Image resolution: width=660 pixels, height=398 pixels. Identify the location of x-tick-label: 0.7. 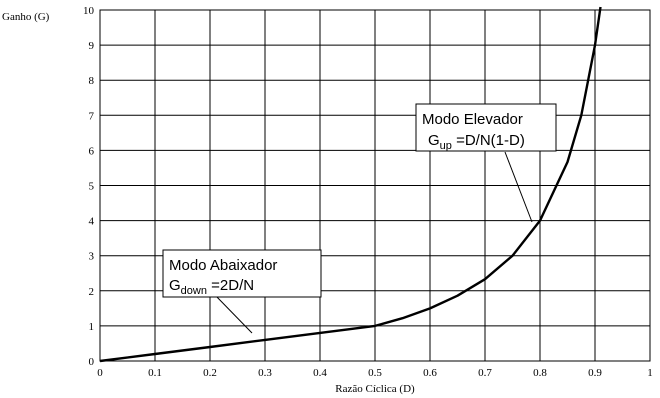
(485, 373).